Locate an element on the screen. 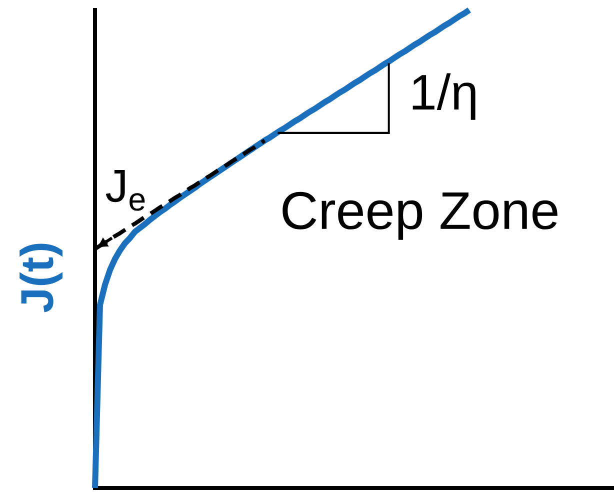 This screenshot has width=614, height=494. annotation: Creep Zone is located at coordinates (420, 216).